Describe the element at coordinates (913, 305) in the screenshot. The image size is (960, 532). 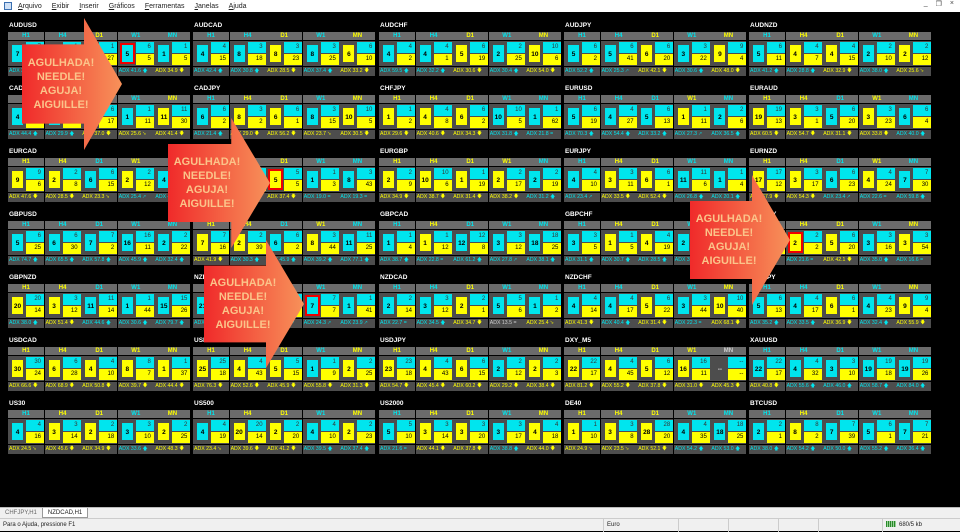
I see `signal-body: 9 9 4` at that location.